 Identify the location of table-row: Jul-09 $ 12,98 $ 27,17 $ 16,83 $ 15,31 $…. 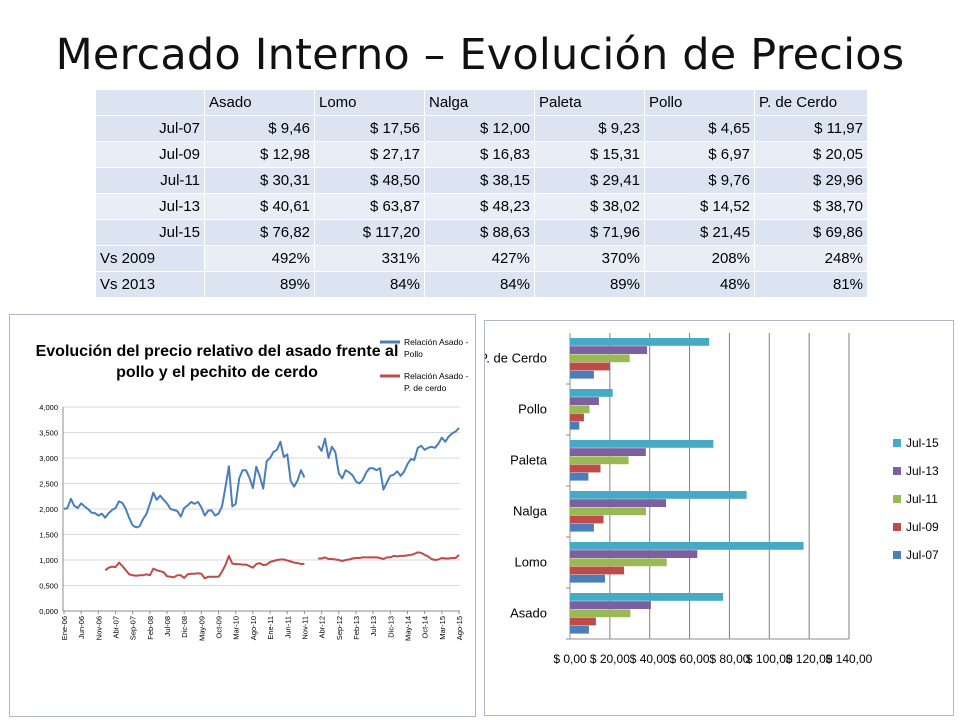
(481, 154).